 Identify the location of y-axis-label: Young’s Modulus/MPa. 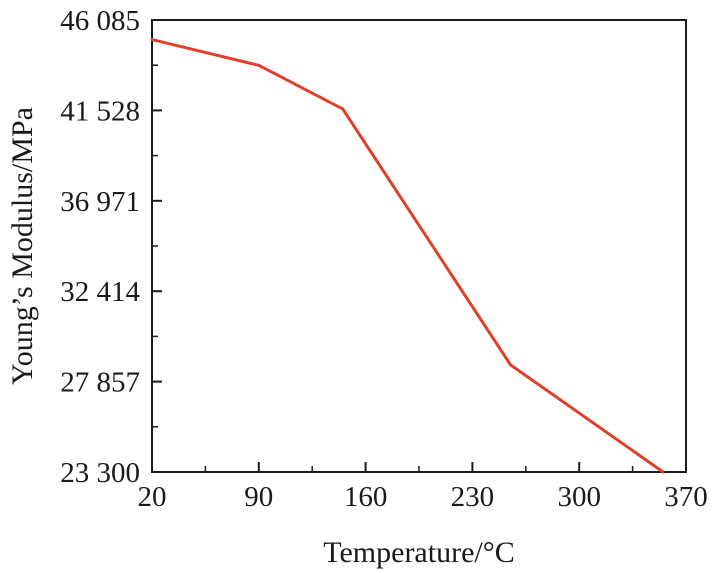
(22, 246).